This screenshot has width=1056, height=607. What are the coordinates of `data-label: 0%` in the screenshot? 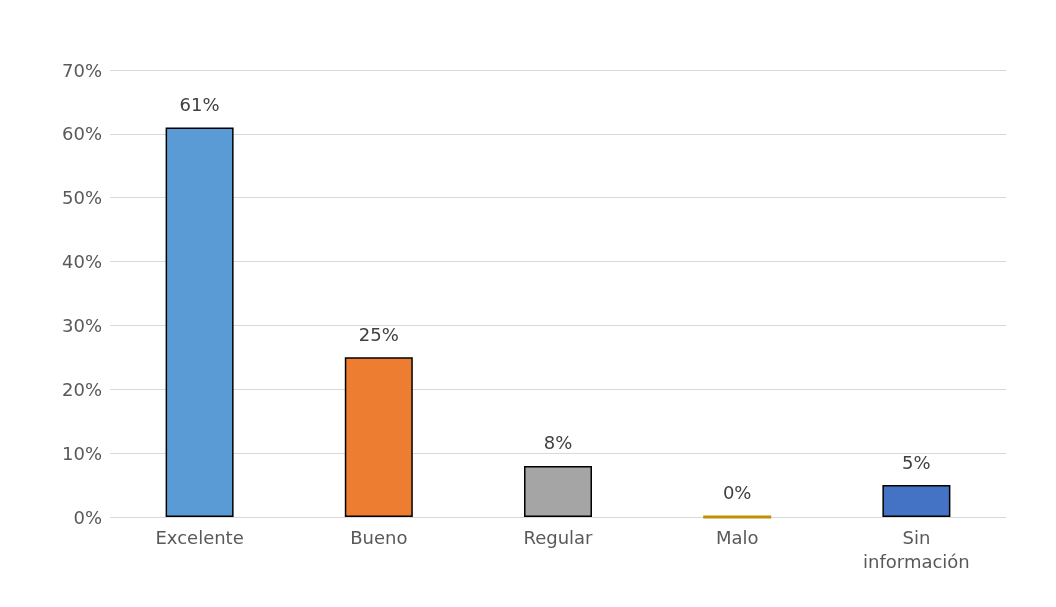 It's located at (737, 492).